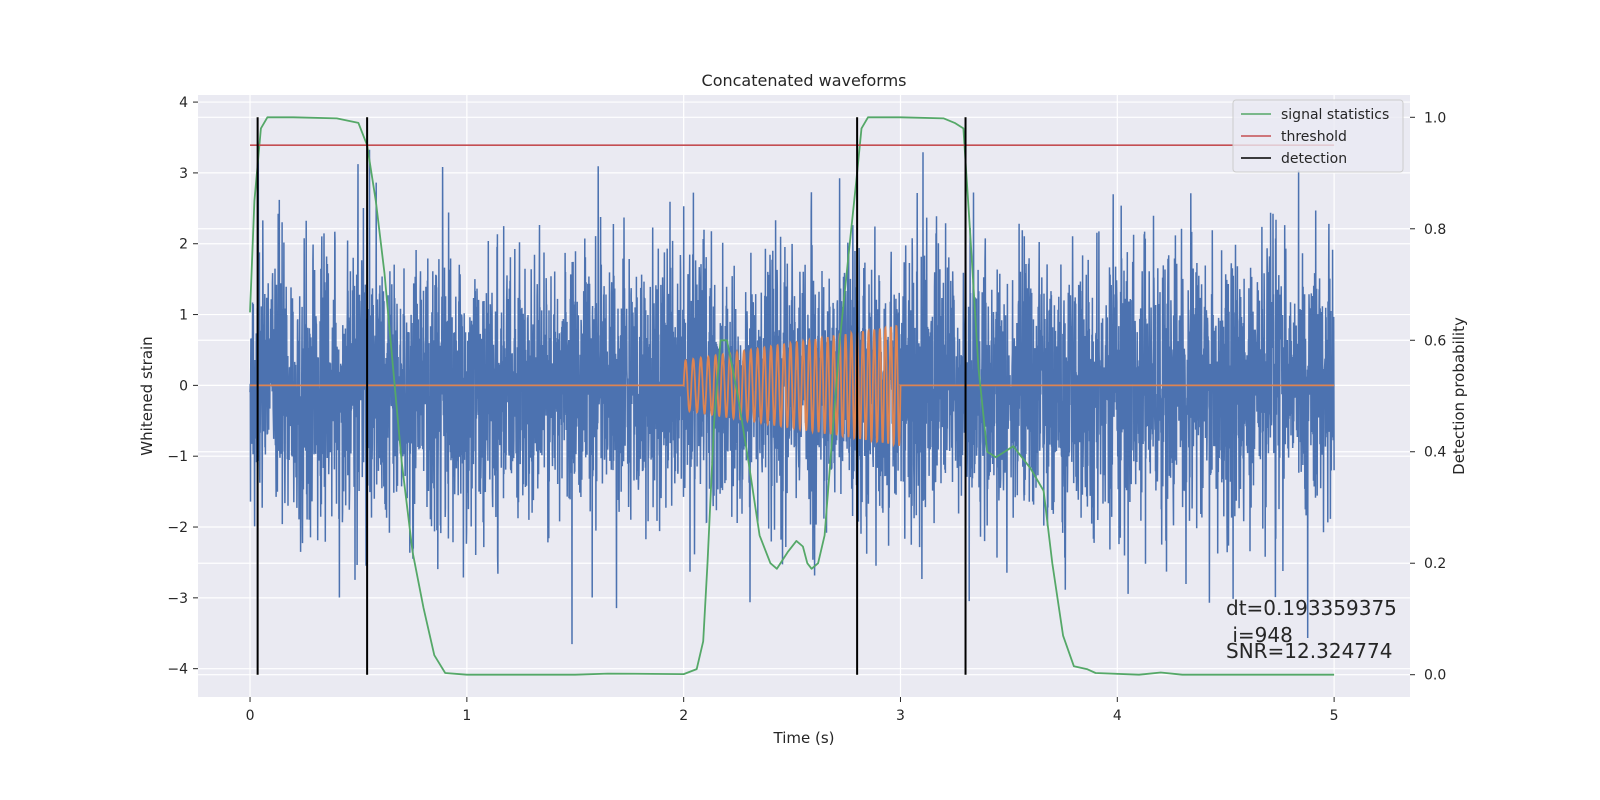  Describe the element at coordinates (177, 599) in the screenshot. I see `y-tick-label: −3` at that location.